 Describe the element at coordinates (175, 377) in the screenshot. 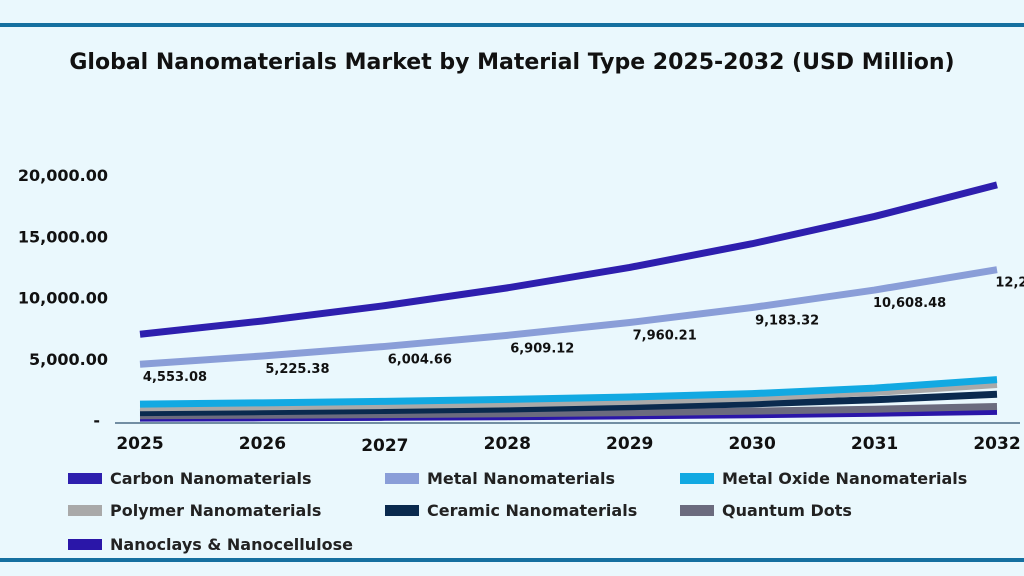

I see `data-label: 4,553.08` at that location.